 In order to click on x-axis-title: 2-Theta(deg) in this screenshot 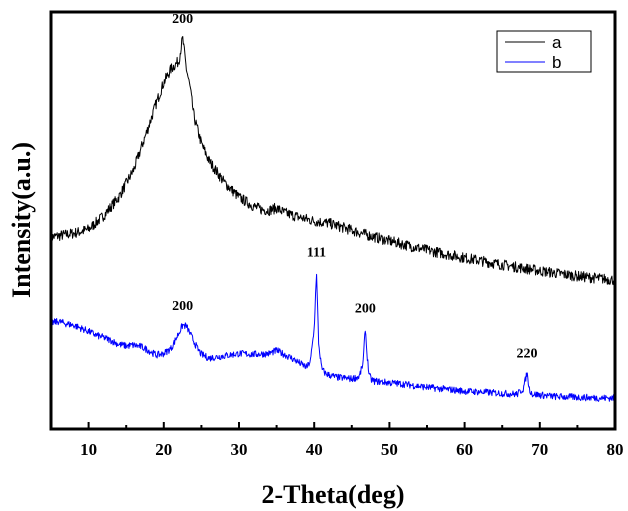, I will do `click(333, 494)`.